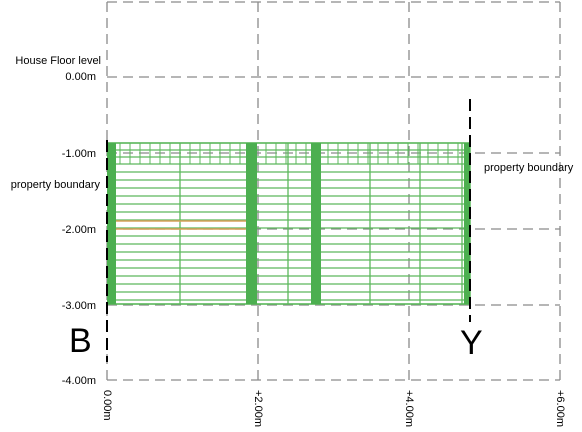  I want to click on y-label-minus-2m: -2.00m, so click(79, 230).